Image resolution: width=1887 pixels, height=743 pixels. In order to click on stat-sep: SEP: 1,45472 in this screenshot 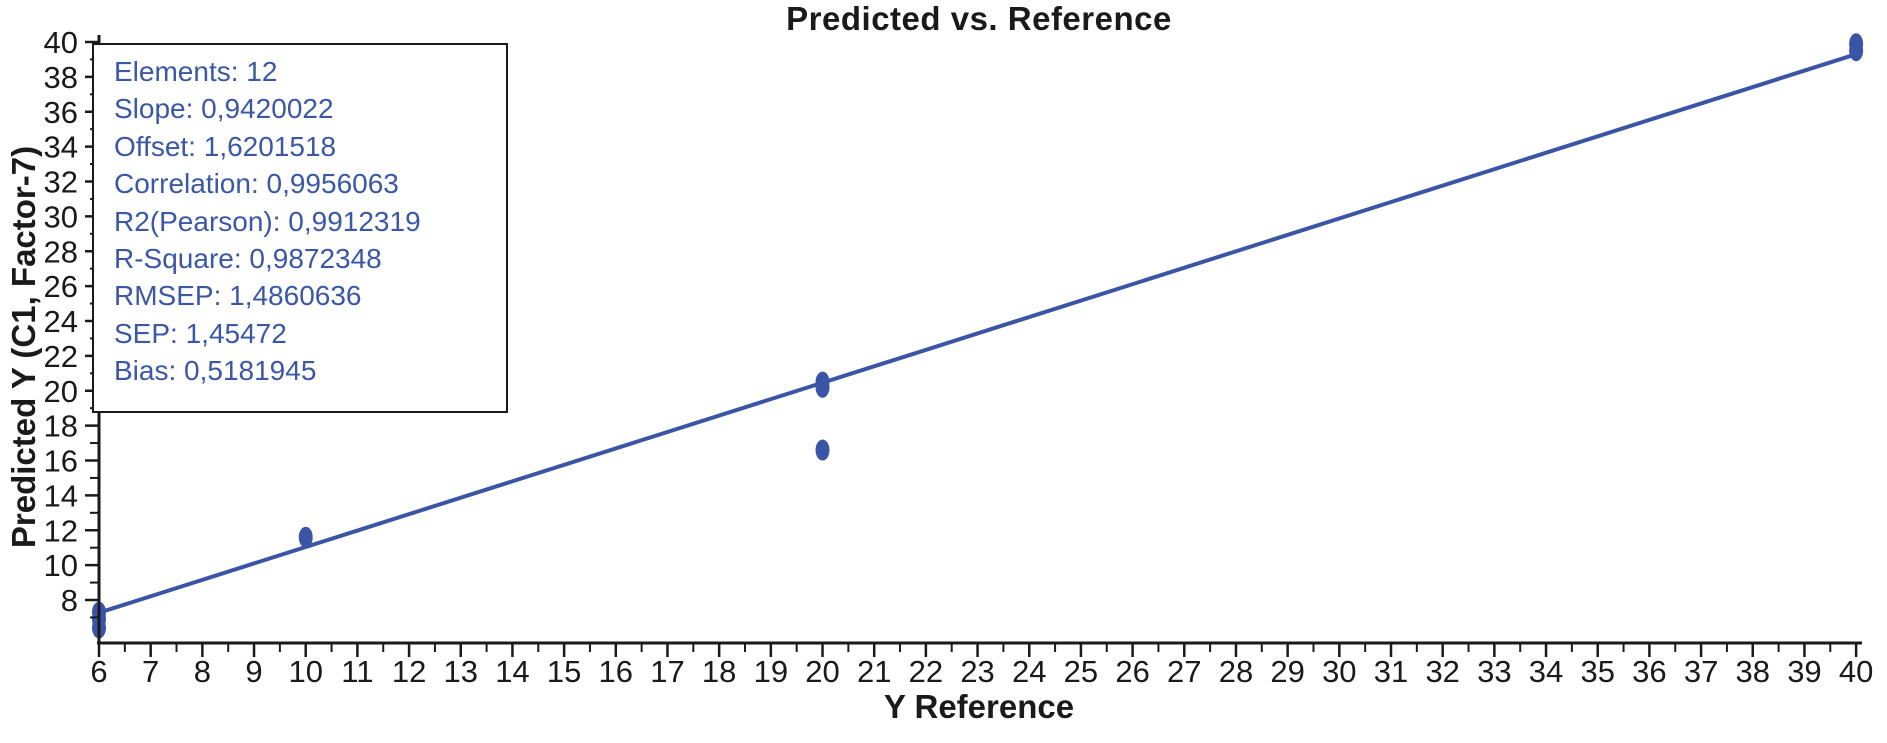, I will do `click(200, 333)`.